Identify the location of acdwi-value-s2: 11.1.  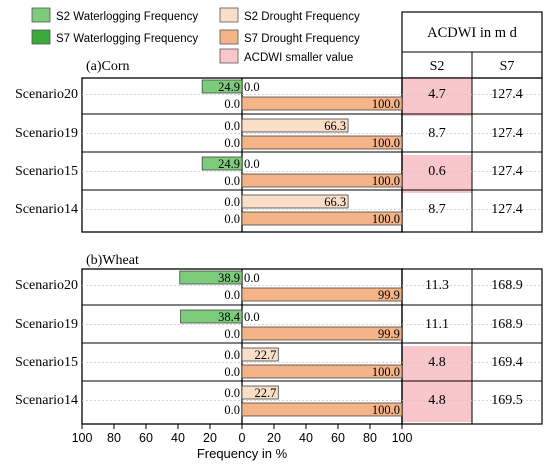
(437, 324).